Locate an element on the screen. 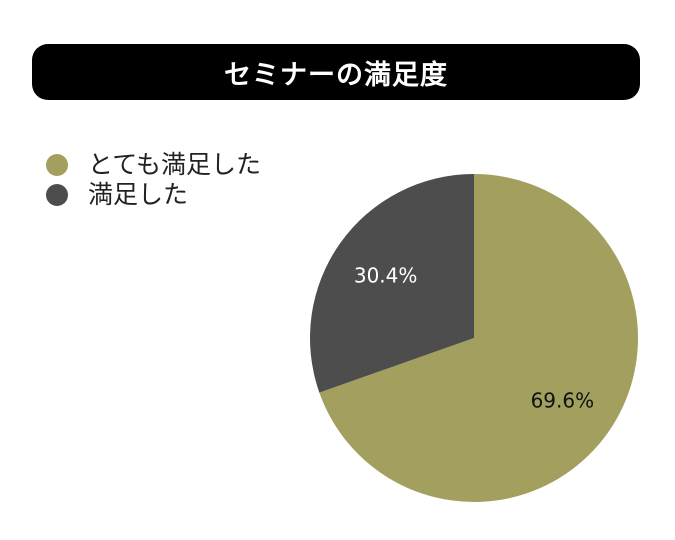  pie-slice-satisfied is located at coordinates (392, 283).